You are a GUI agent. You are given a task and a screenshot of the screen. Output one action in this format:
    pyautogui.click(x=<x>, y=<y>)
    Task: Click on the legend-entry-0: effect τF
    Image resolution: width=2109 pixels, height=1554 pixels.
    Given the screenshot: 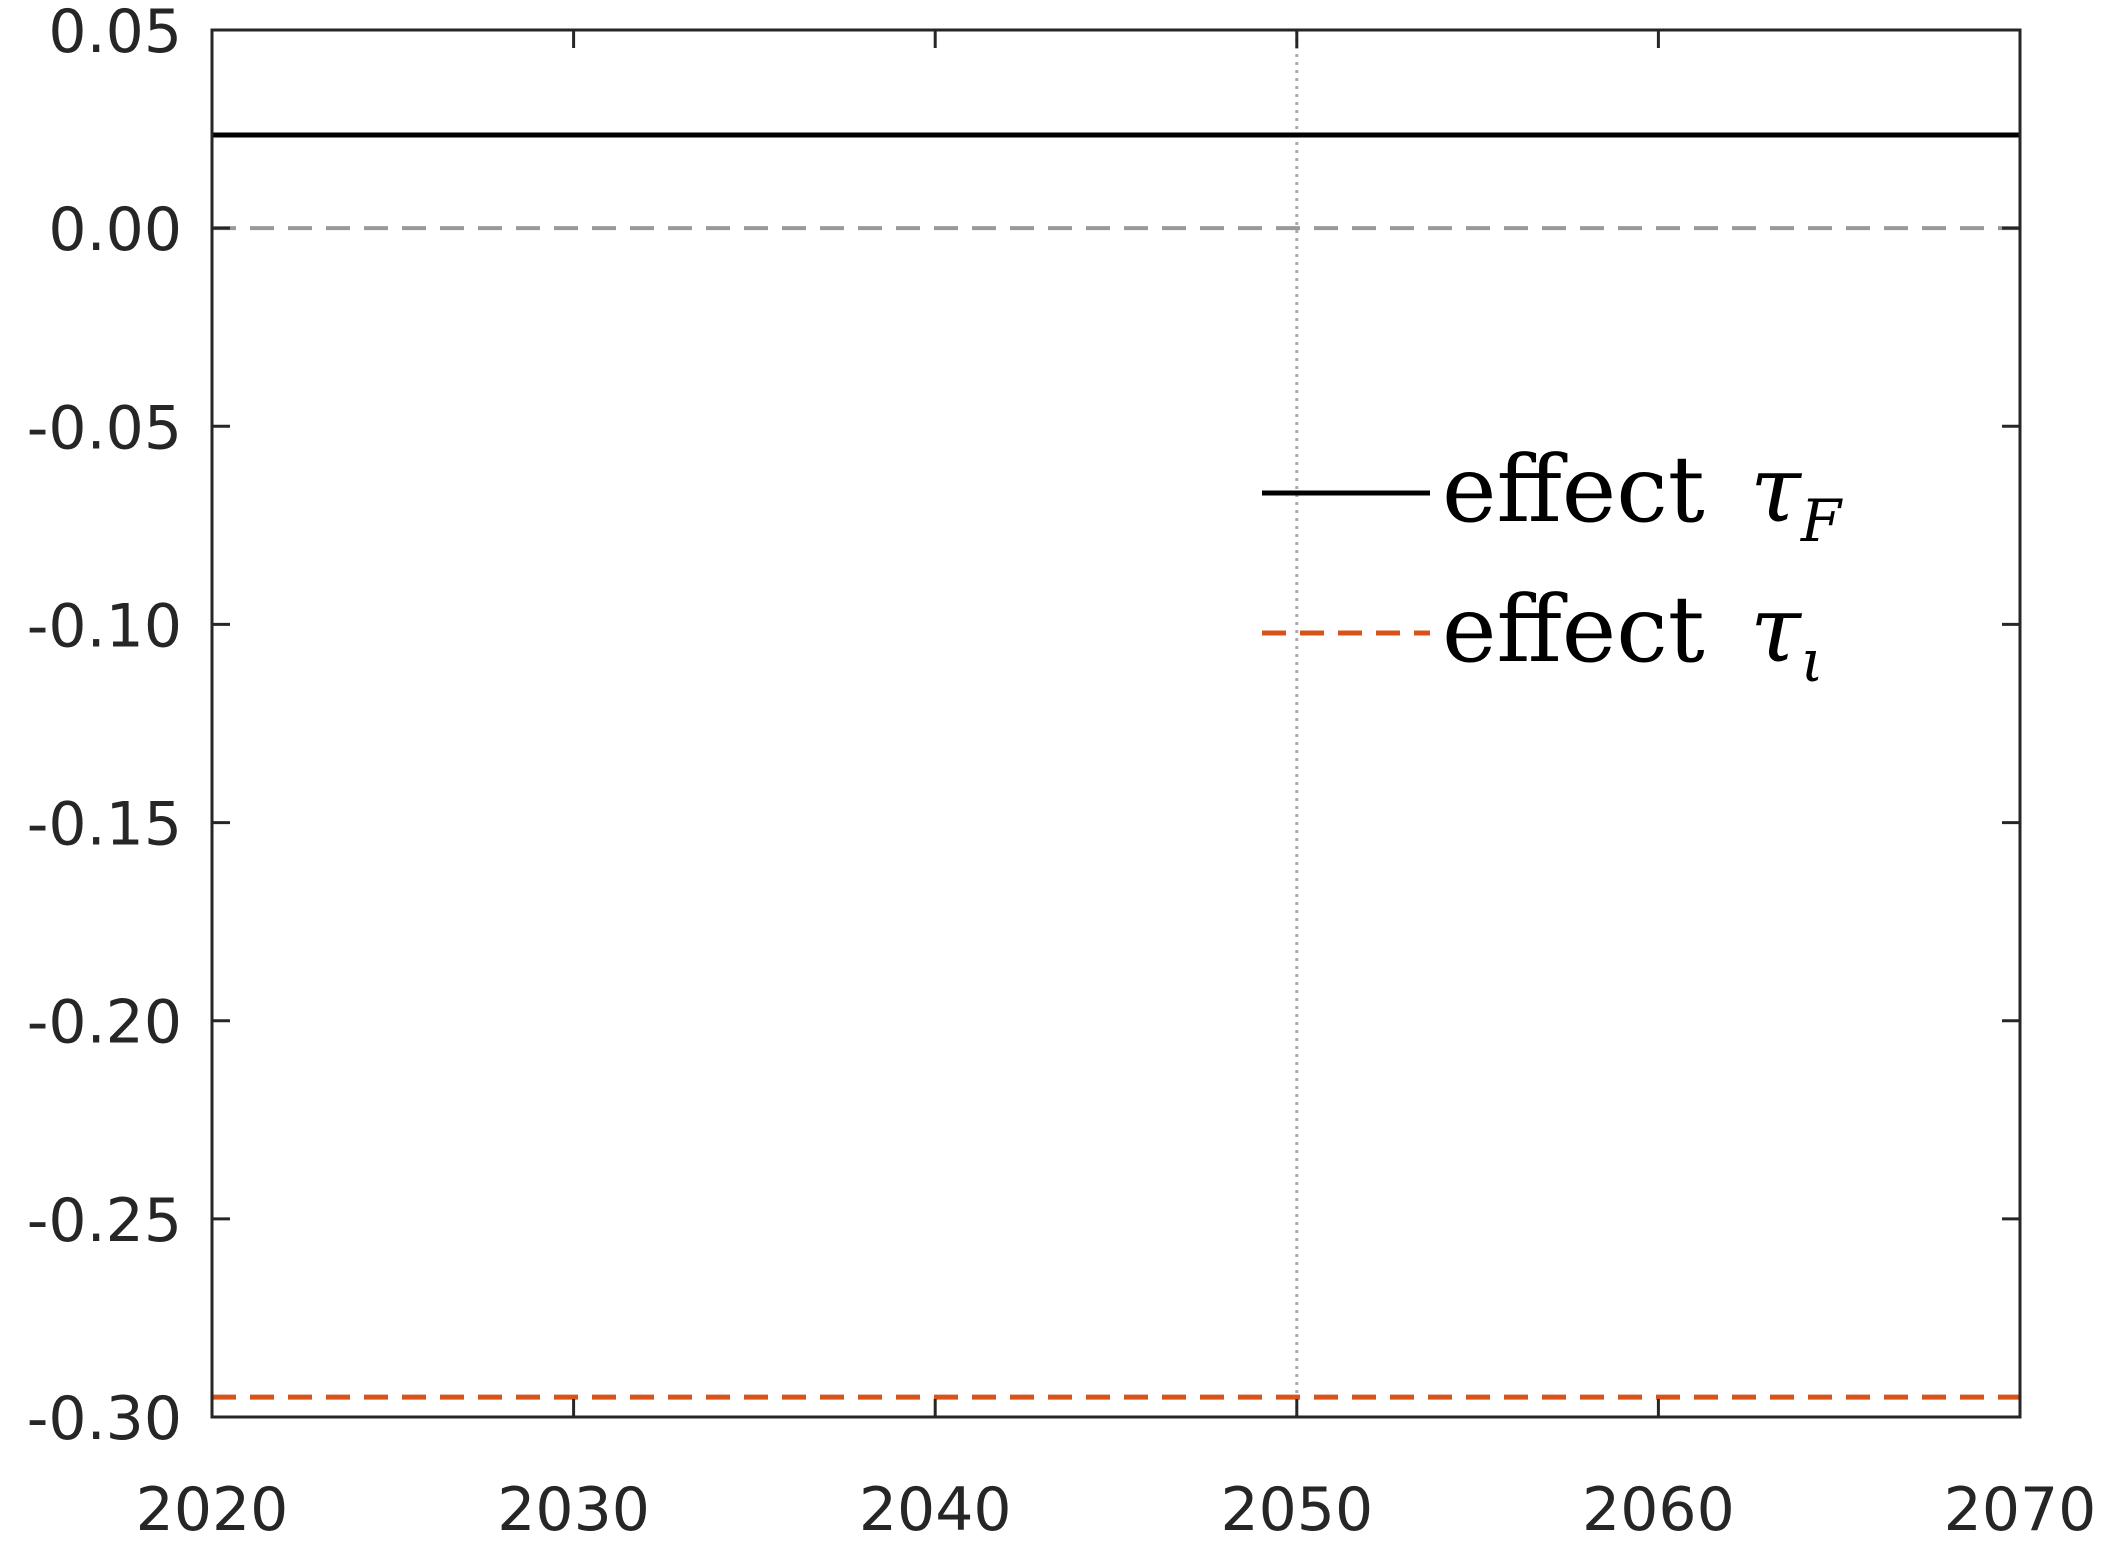 What is the action you would take?
    pyautogui.click(x=1642, y=495)
    